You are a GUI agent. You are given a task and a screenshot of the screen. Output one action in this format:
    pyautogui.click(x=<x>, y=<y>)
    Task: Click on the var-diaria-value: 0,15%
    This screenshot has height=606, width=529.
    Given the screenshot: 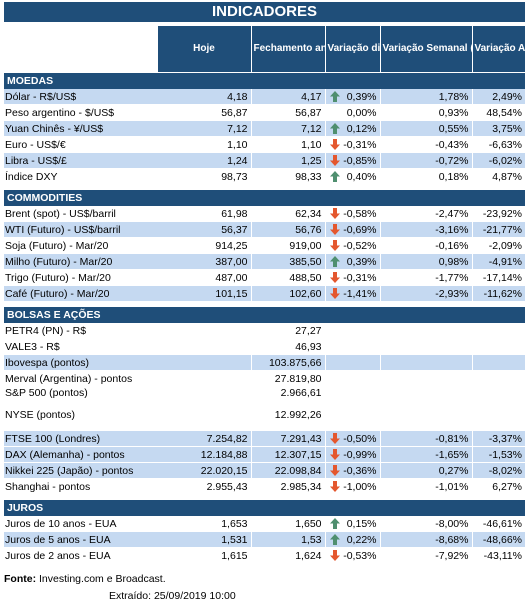 What is the action you would take?
    pyautogui.click(x=361, y=523)
    